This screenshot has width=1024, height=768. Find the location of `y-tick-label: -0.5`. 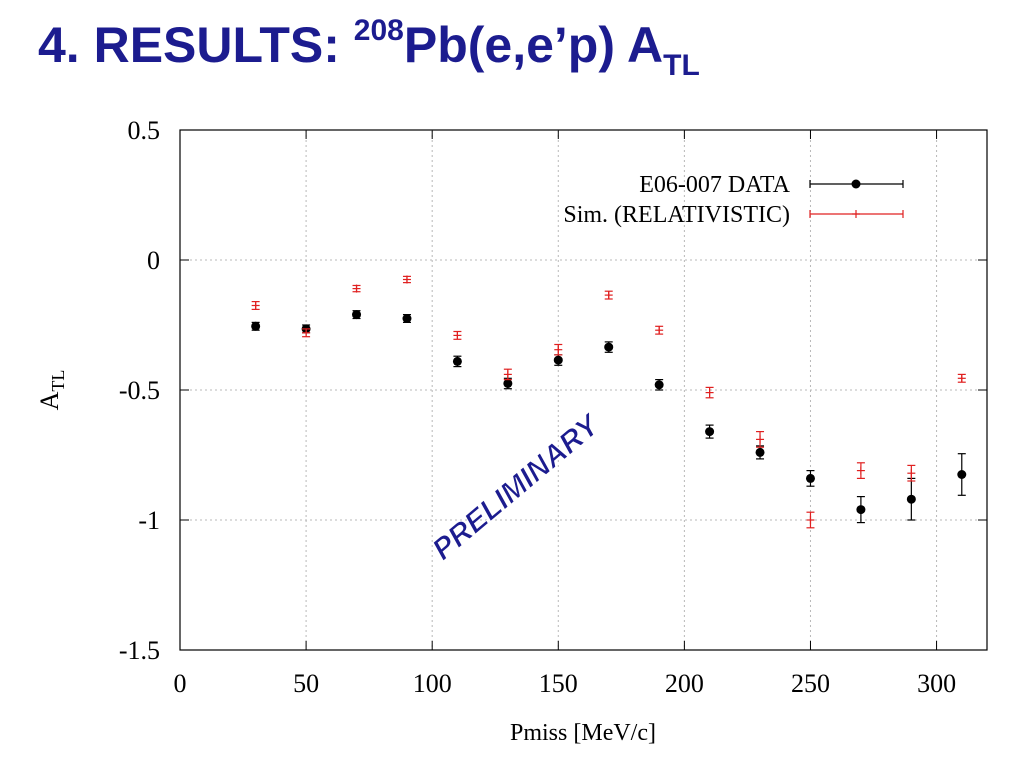

y-tick-label: -0.5 is located at coordinates (139, 390).